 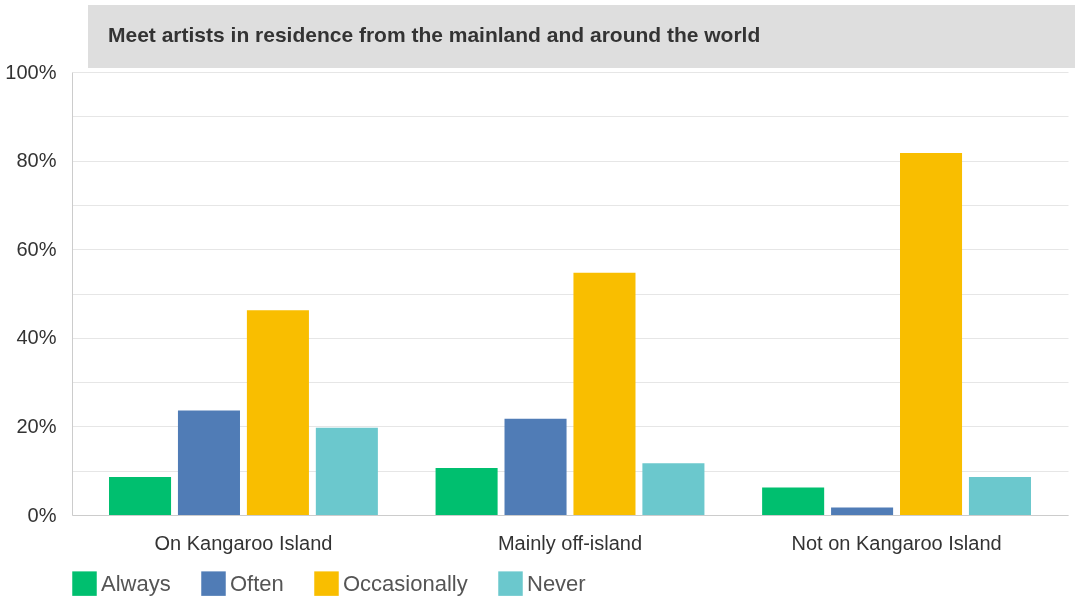 What do you see at coordinates (31, 71) in the screenshot?
I see `y-tick-label: 100%` at bounding box center [31, 71].